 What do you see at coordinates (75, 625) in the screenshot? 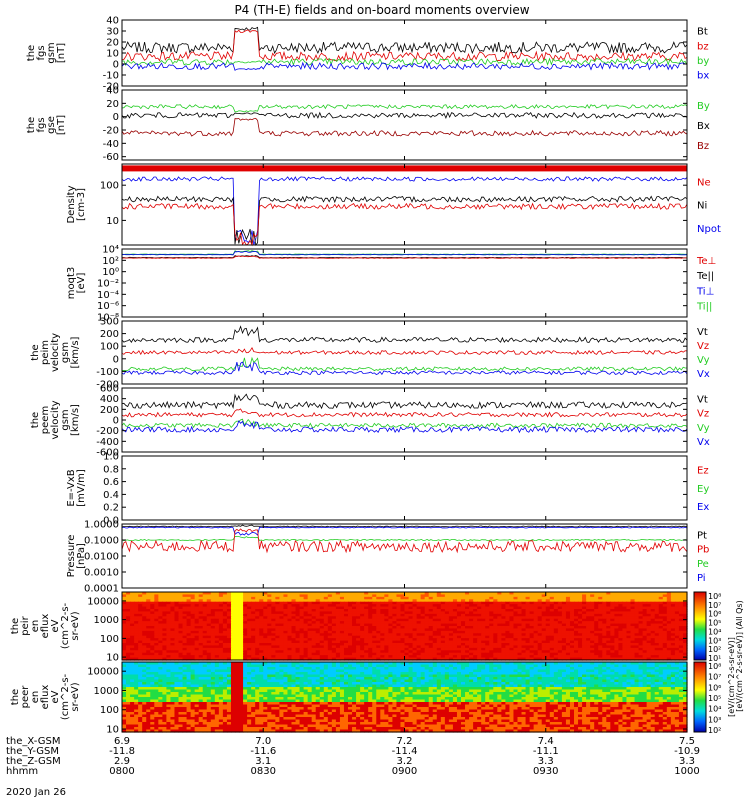
I see `ylabel-line-peir-eflux: sr-eV)` at bounding box center [75, 625].